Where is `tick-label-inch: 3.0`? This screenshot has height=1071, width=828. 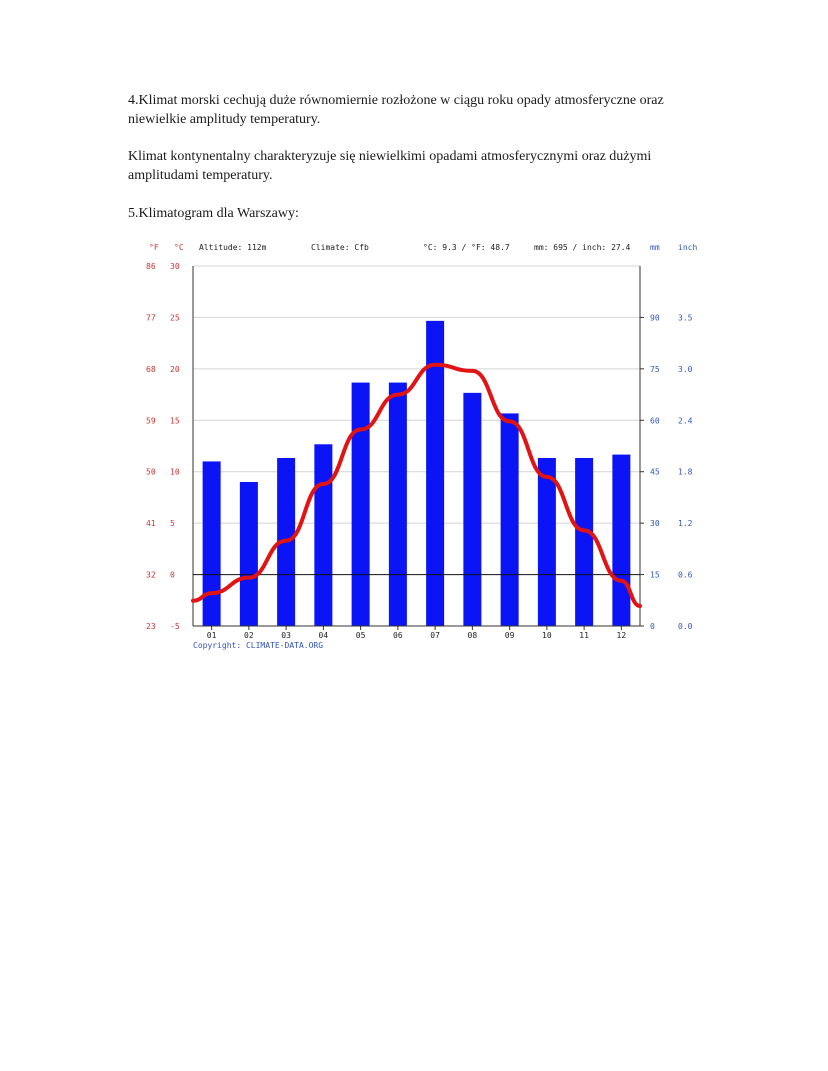 tick-label-inch: 3.0 is located at coordinates (685, 369).